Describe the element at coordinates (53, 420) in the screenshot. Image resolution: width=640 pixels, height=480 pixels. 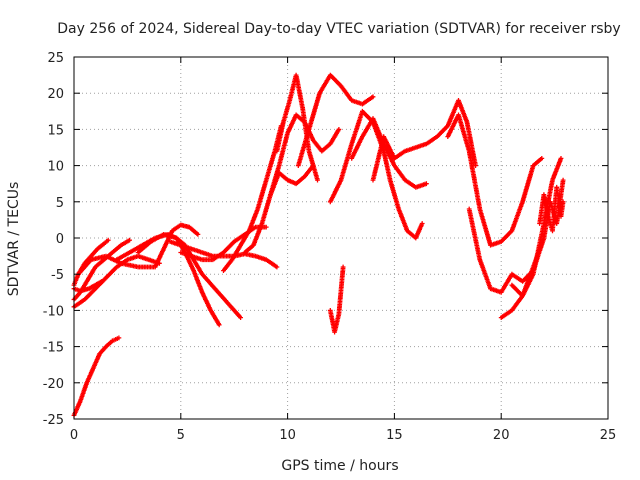
I see `y-tick-label: -25` at that location.